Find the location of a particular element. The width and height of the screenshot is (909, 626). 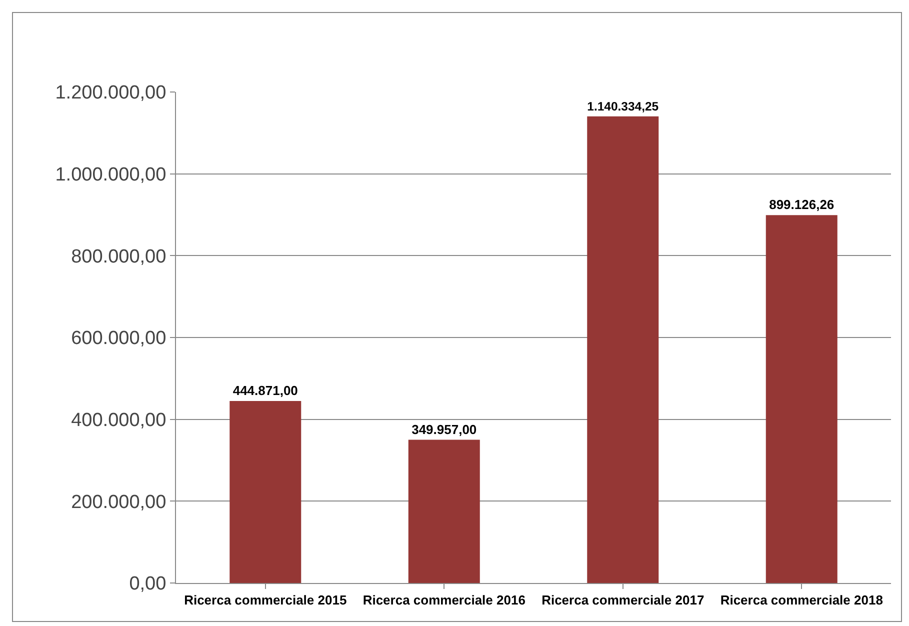

x-tick-label: Ricerca commerciale 2016 is located at coordinates (444, 600).